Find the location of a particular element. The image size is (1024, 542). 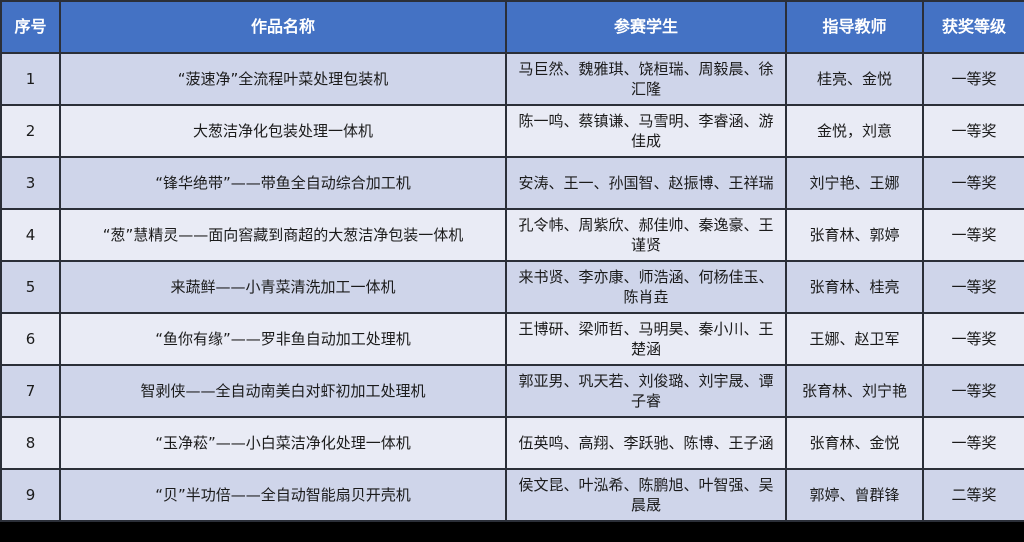

project-title-cell: “锋华绝带”——带鱼全自动综合加工机 is located at coordinates (283, 183).